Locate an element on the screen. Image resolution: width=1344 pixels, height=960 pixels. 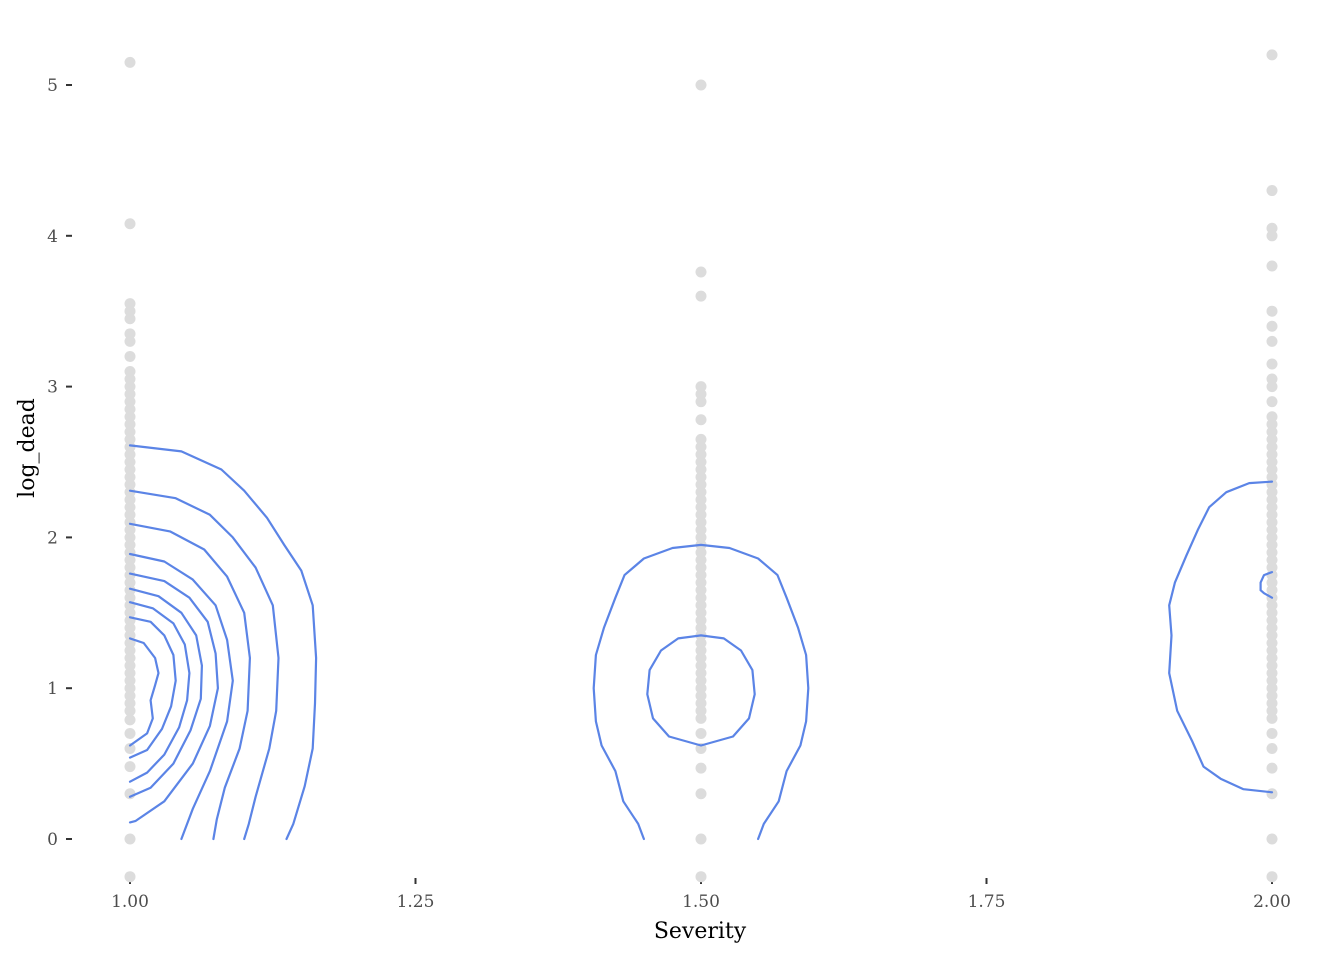
x-axis-title: Severity is located at coordinates (700, 931).